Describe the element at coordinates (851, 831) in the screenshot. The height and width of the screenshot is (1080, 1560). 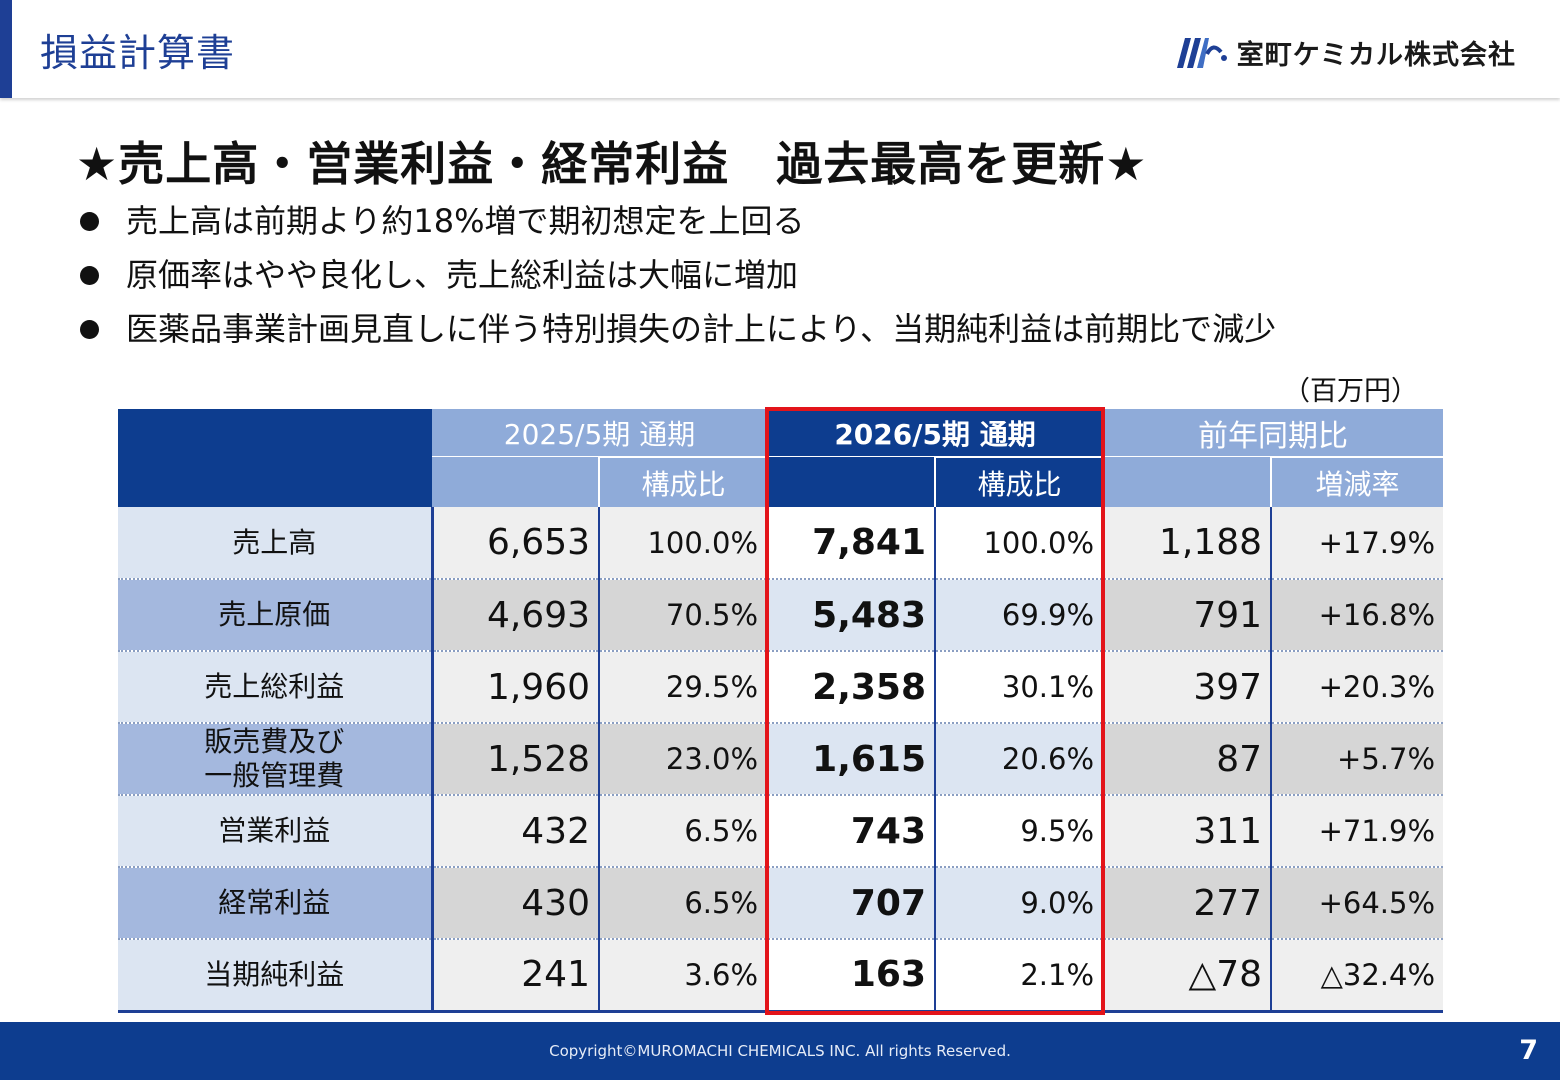
I see `cell-cur-amount: 743` at that location.